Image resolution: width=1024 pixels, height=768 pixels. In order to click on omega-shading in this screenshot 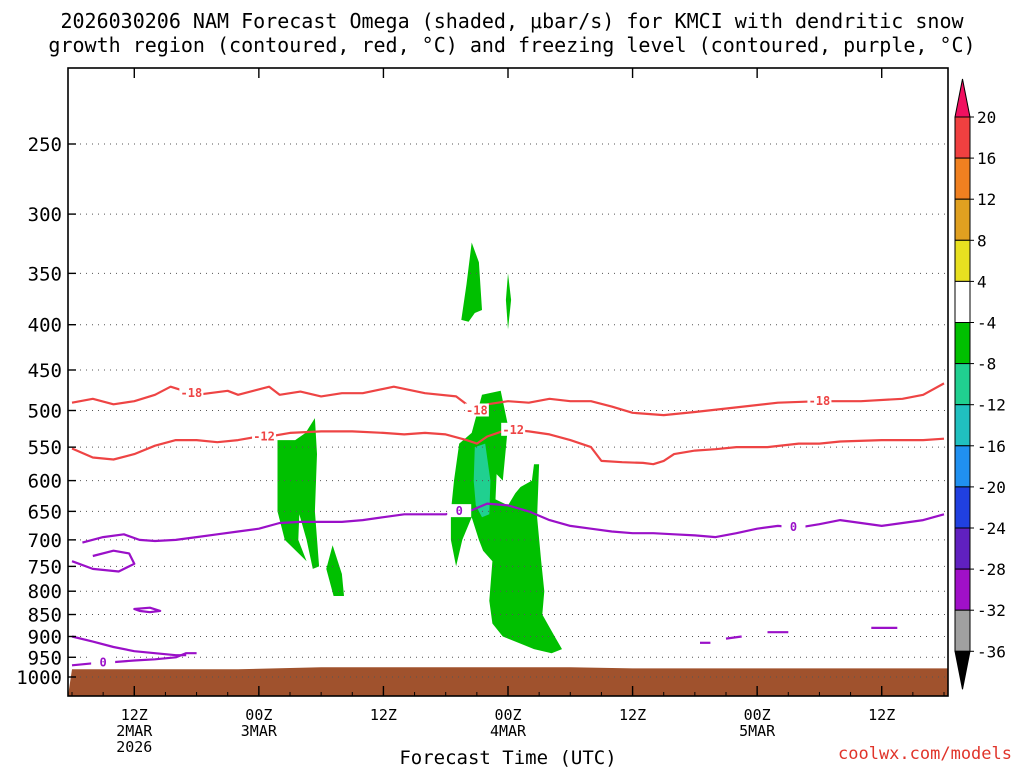, I will do `click(419, 448)`.